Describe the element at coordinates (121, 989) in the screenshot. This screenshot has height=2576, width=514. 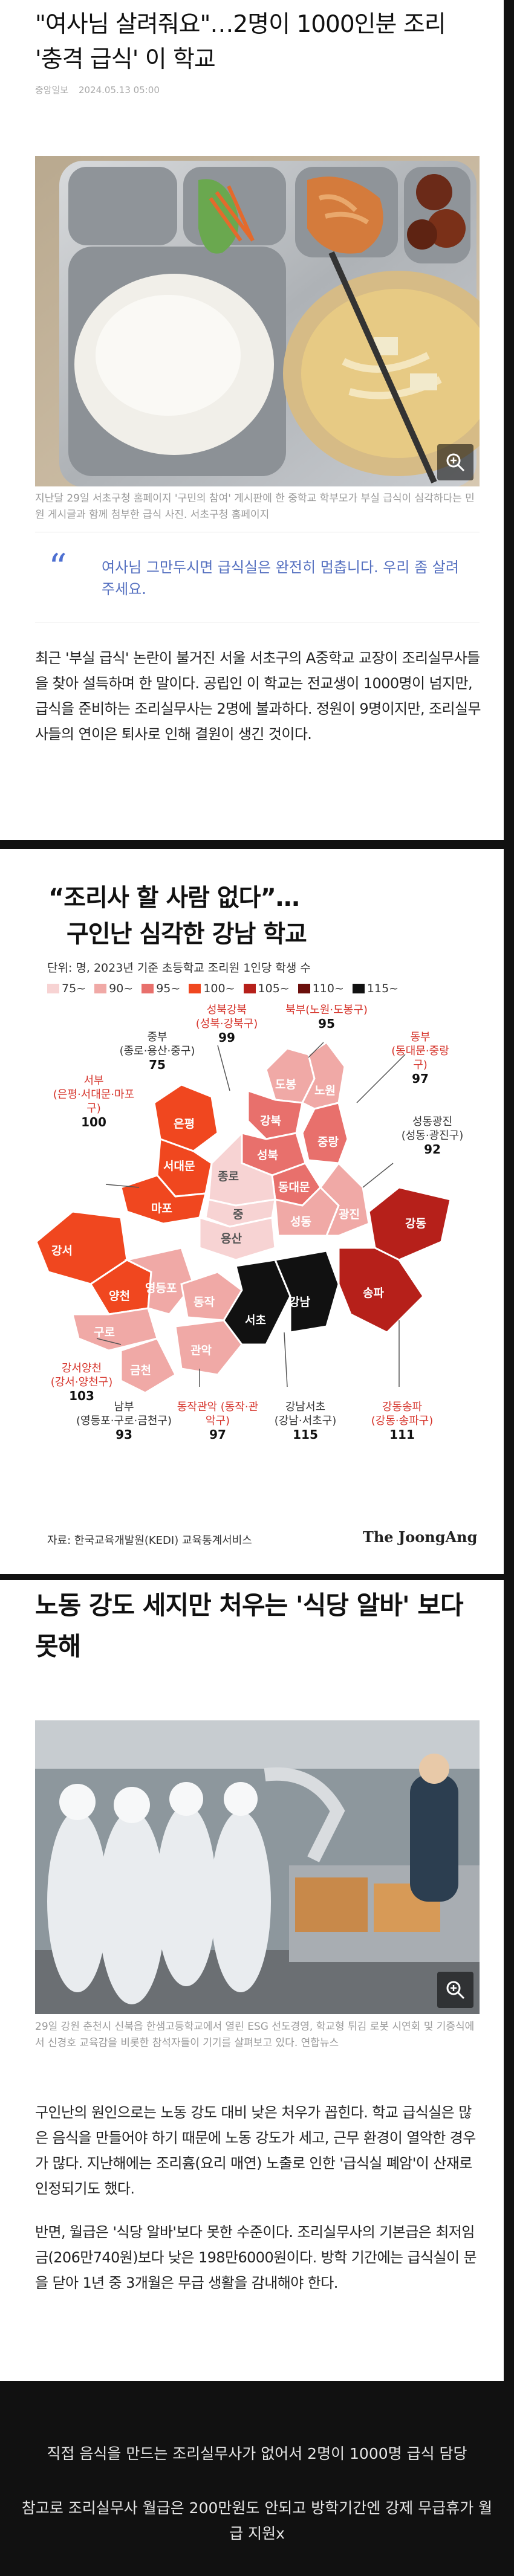
I see `legend-label: 90~` at that location.